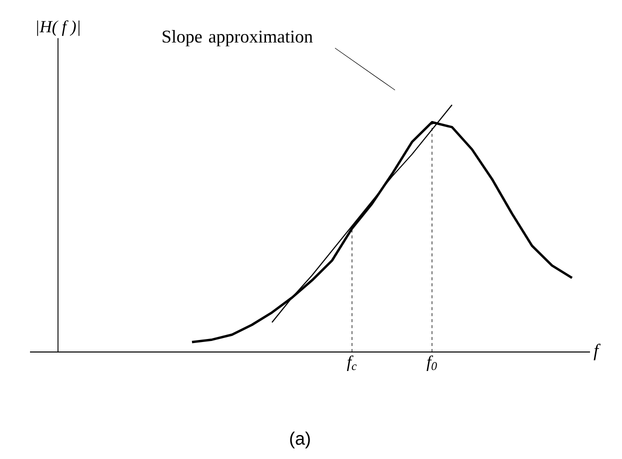  I want to click on text: Slope approximation, so click(237, 38).